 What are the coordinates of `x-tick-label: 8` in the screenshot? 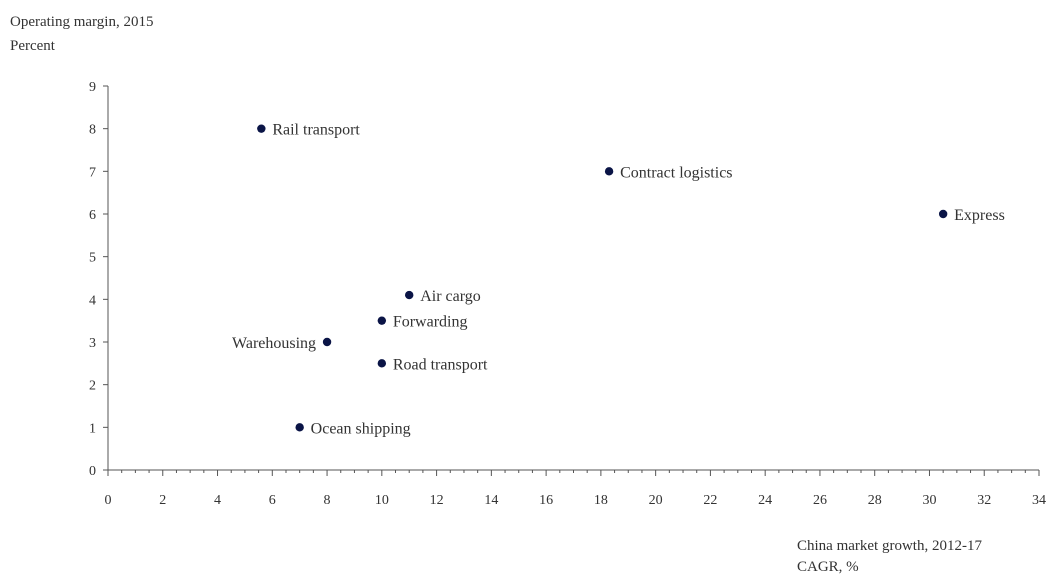 It's located at (327, 500).